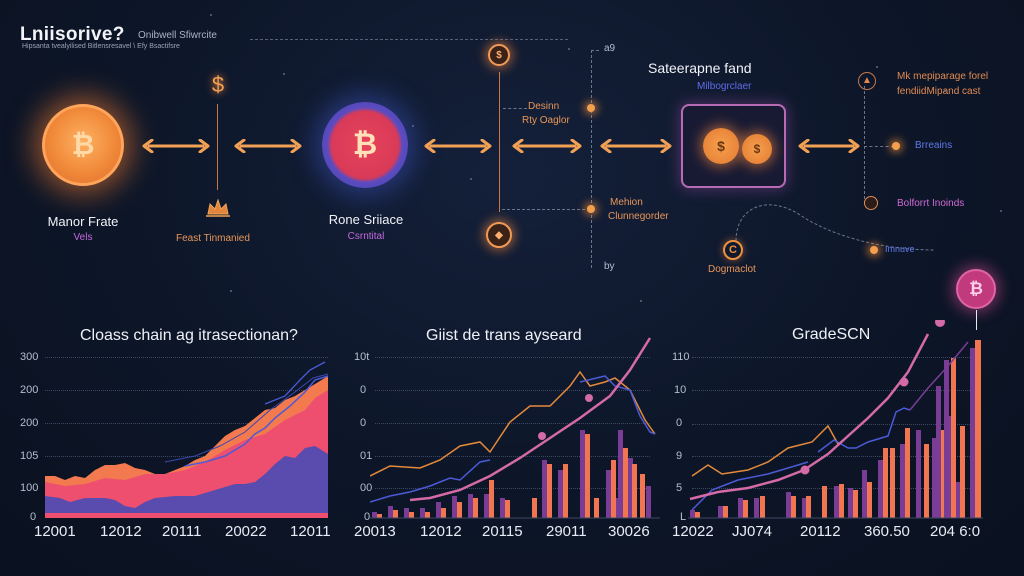 The width and height of the screenshot is (1024, 576). Describe the element at coordinates (366, 219) in the screenshot. I see `node-center-label: Rone Sriiace` at that location.